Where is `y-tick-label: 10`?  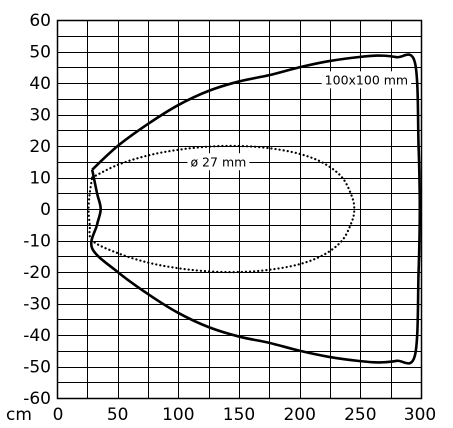 y-tick-label: 10 is located at coordinates (40, 179).